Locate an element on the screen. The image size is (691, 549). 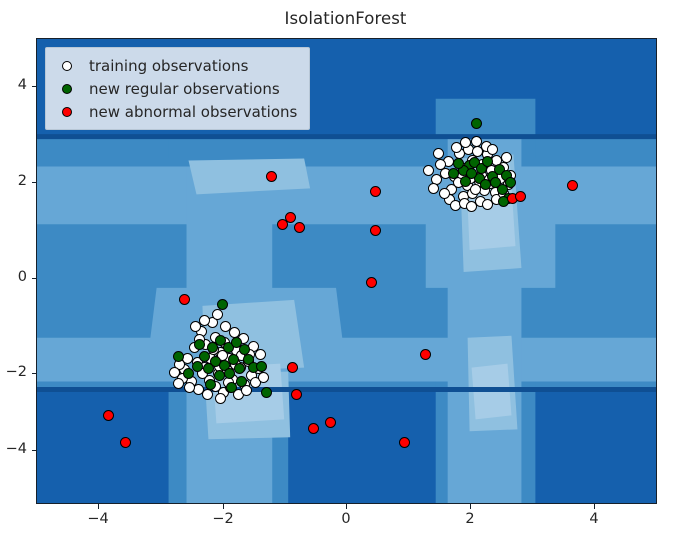
legend-label-new-abnormal: new abnormal observations is located at coordinates (193, 111).